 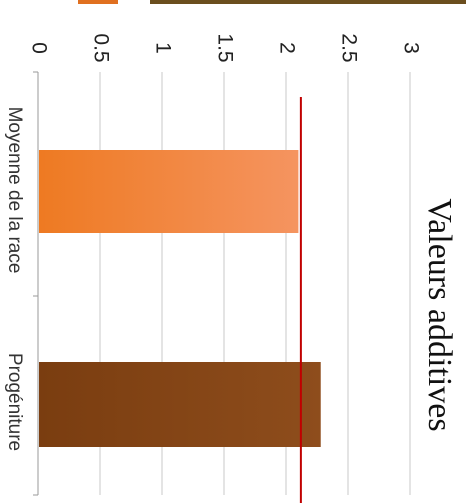 What do you see at coordinates (439, 314) in the screenshot?
I see `chart-title: Valeurs additives` at bounding box center [439, 314].